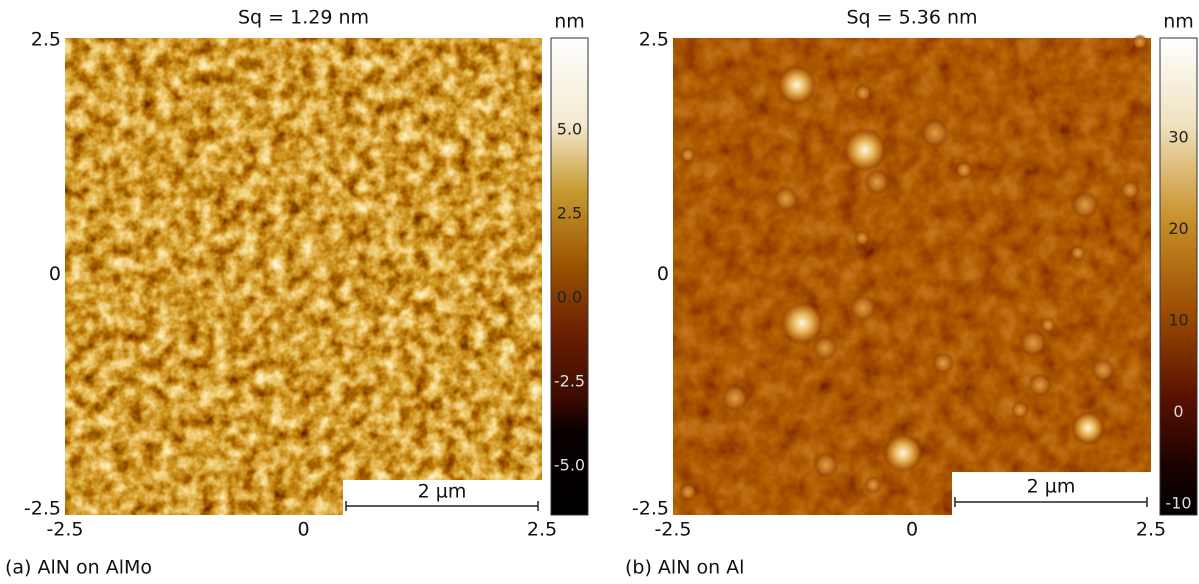  I want to click on colorbar-tick-label: -10, so click(1178, 503).